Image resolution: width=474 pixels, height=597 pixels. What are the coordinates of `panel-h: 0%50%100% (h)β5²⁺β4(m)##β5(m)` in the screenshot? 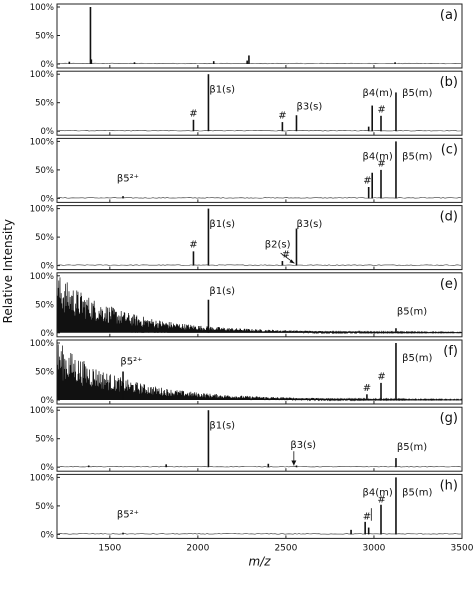 It's located at (246, 506).